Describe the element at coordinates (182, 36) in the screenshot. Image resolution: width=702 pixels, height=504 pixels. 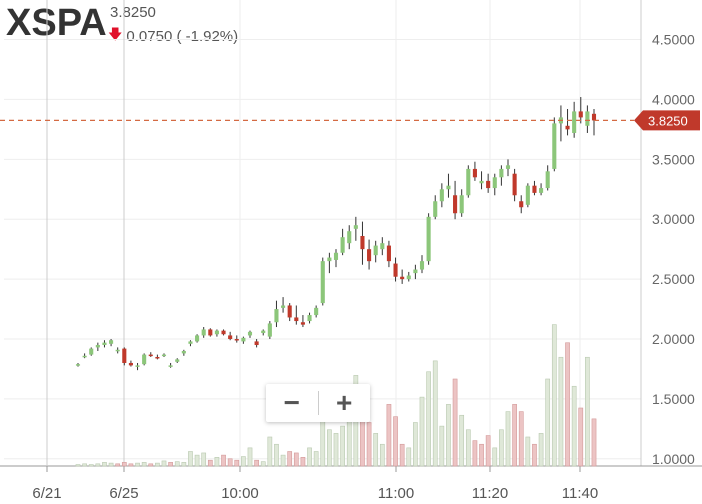
I see `price-change-value: 0.0750 ( -1.92%)` at that location.